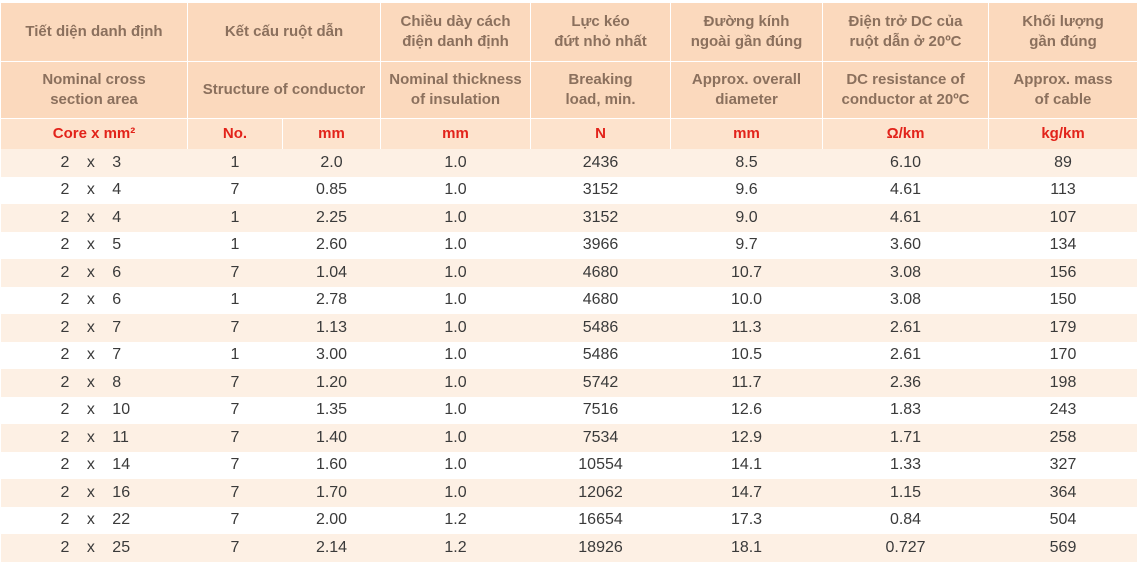 This screenshot has height=570, width=1137. What do you see at coordinates (906, 548) in the screenshot?
I see `table-cell: 0.727` at bounding box center [906, 548].